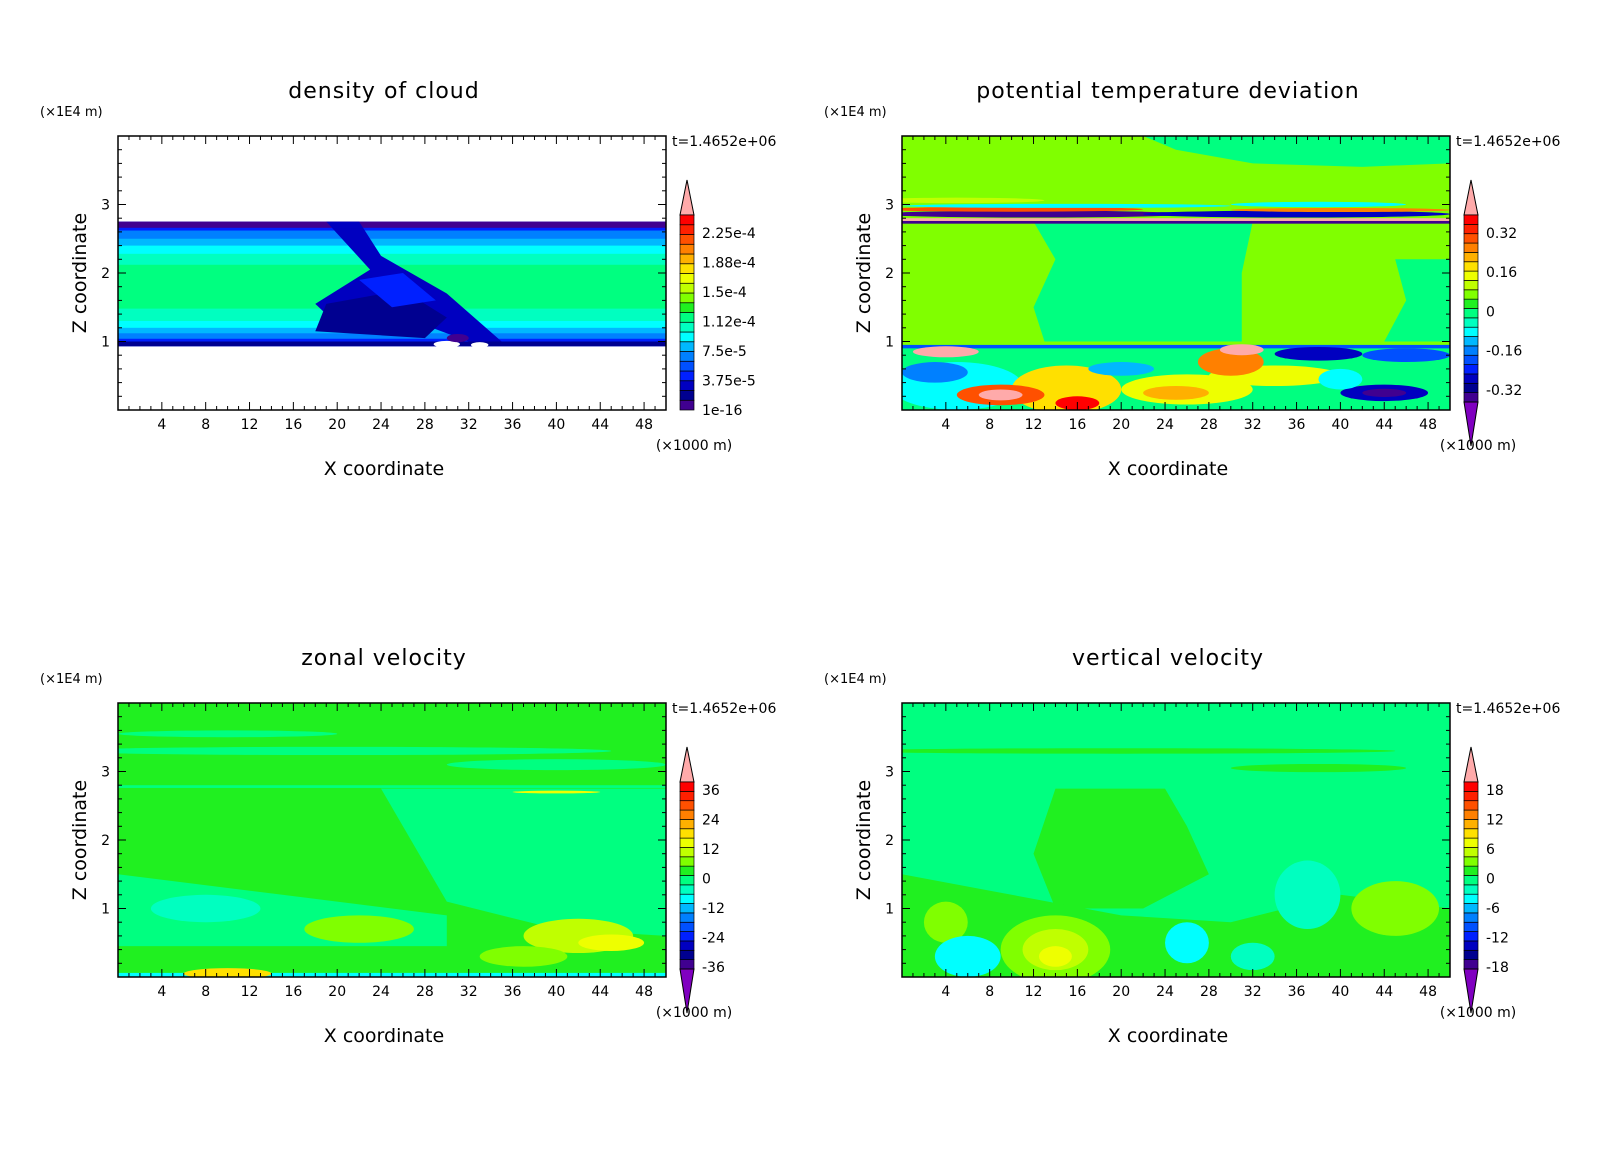  I want to click on colorbar-label: 3.75e-5, so click(729, 382).